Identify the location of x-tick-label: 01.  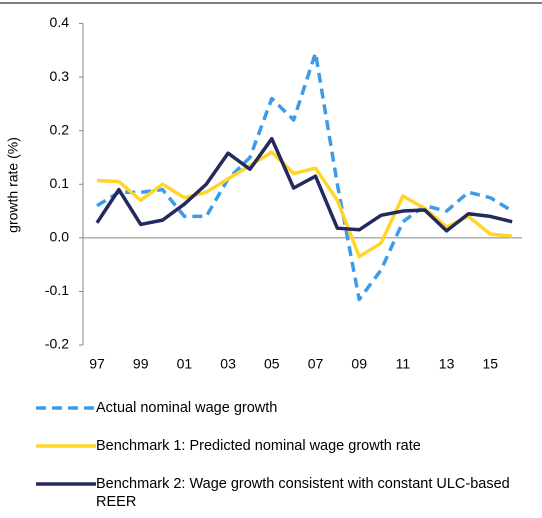
(185, 364).